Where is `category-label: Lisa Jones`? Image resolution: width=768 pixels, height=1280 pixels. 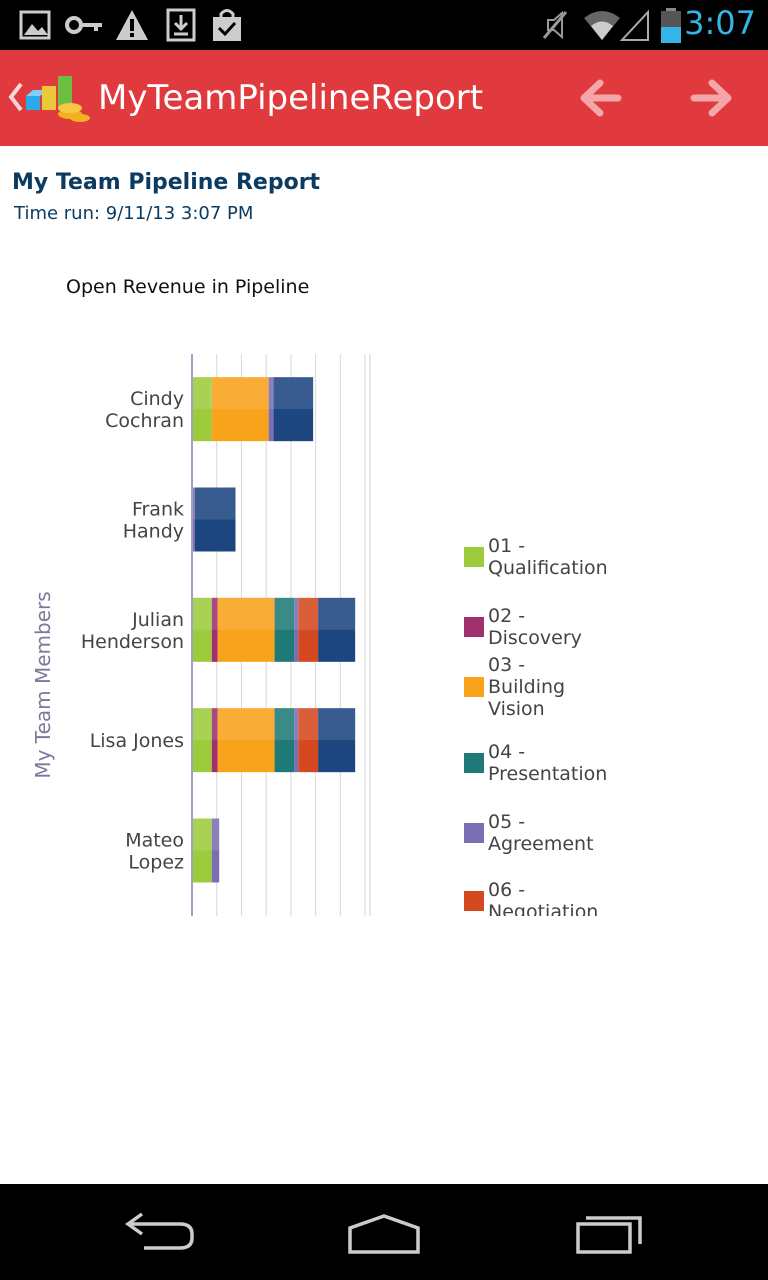 category-label: Lisa Jones is located at coordinates (137, 741).